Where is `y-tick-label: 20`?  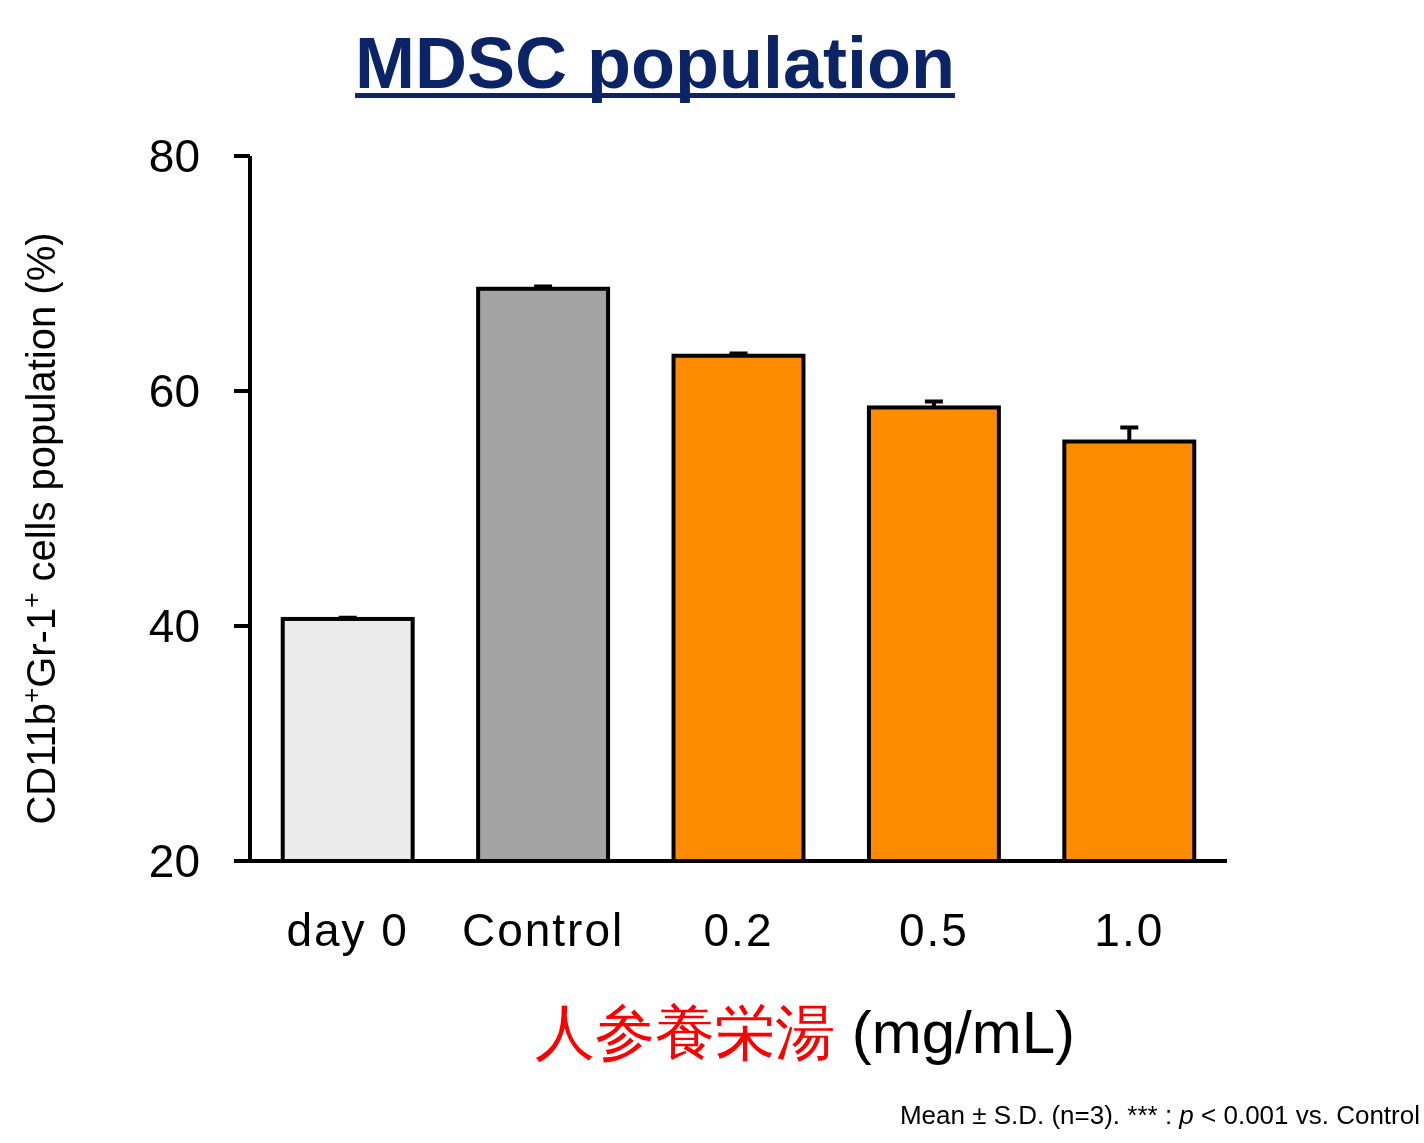 y-tick-label: 20 is located at coordinates (174, 861).